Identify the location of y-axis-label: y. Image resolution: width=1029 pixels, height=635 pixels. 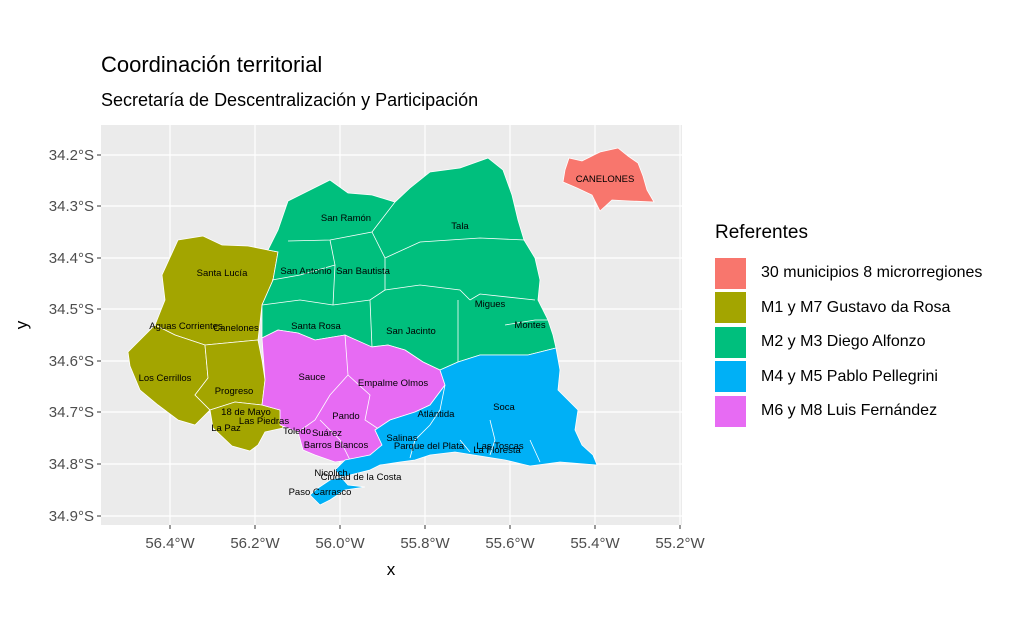
(21, 324).